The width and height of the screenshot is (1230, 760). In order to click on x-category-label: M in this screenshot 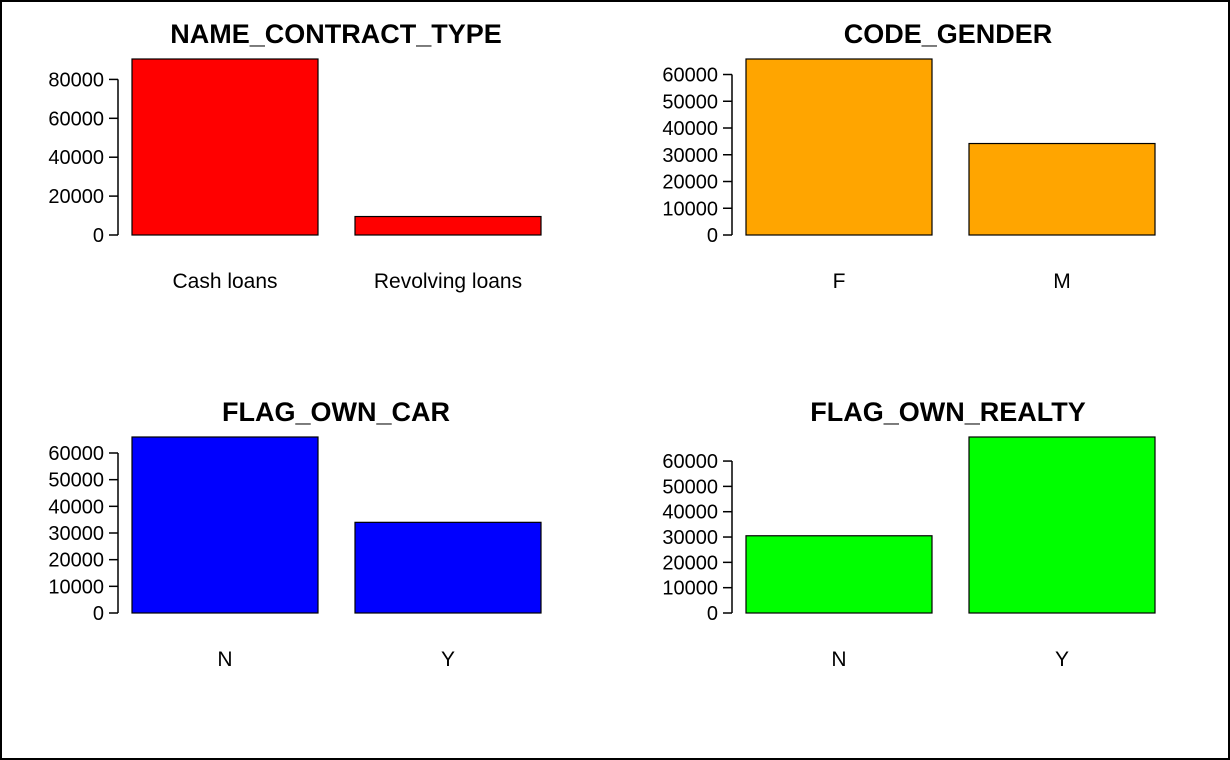, I will do `click(1062, 281)`.